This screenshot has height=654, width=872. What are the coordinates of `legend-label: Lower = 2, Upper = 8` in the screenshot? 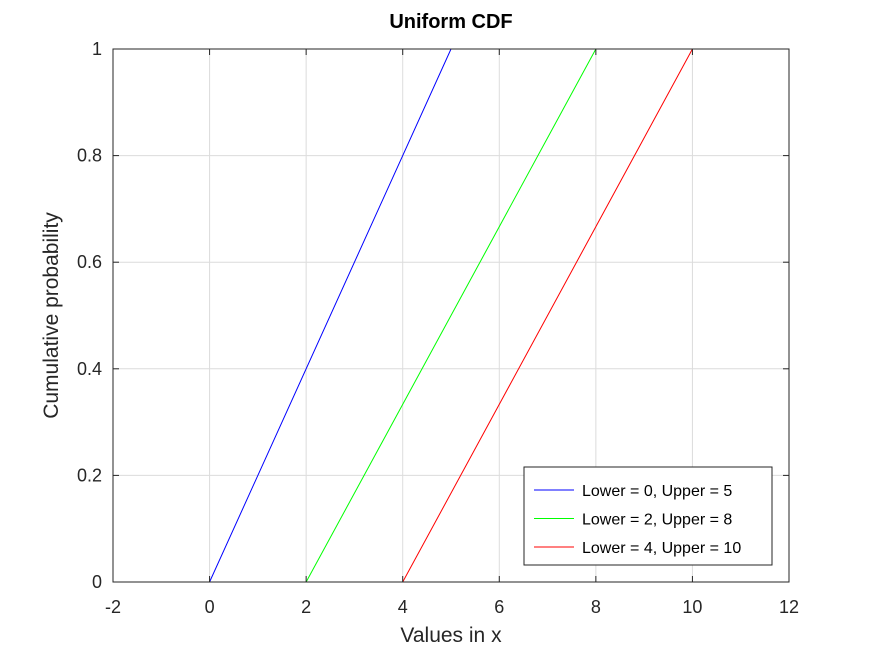 It's located at (657, 520).